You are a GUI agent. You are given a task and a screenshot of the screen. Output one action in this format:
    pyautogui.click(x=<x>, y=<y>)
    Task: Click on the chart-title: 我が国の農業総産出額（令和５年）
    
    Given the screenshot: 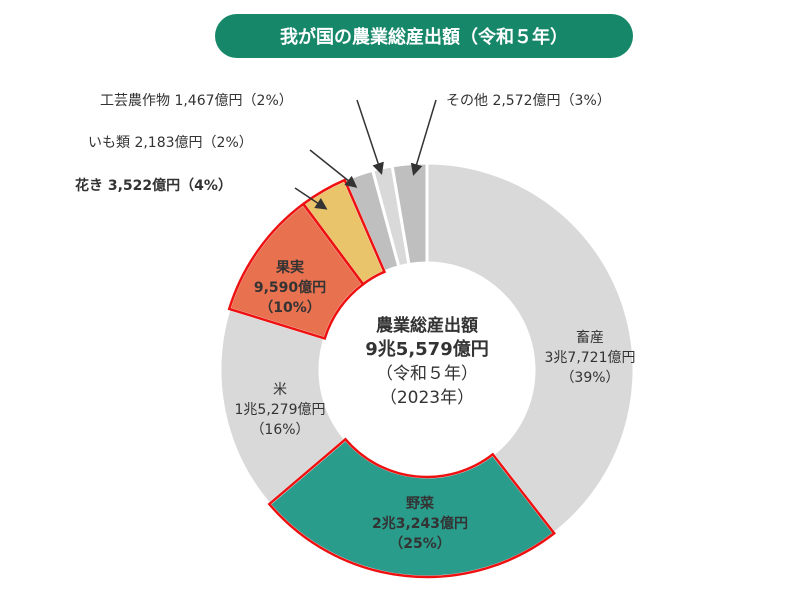 What is the action you would take?
    pyautogui.click(x=424, y=36)
    